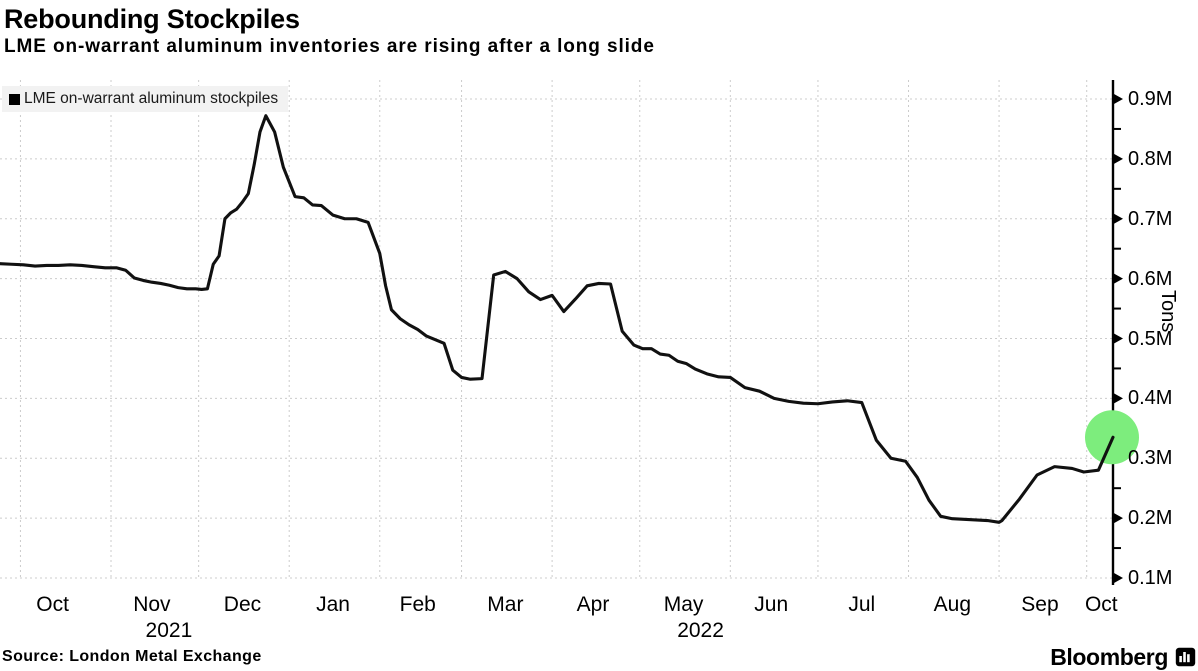 The width and height of the screenshot is (1198, 671). Describe the element at coordinates (505, 604) in the screenshot. I see `x-axis-tick-label: Mar` at that location.